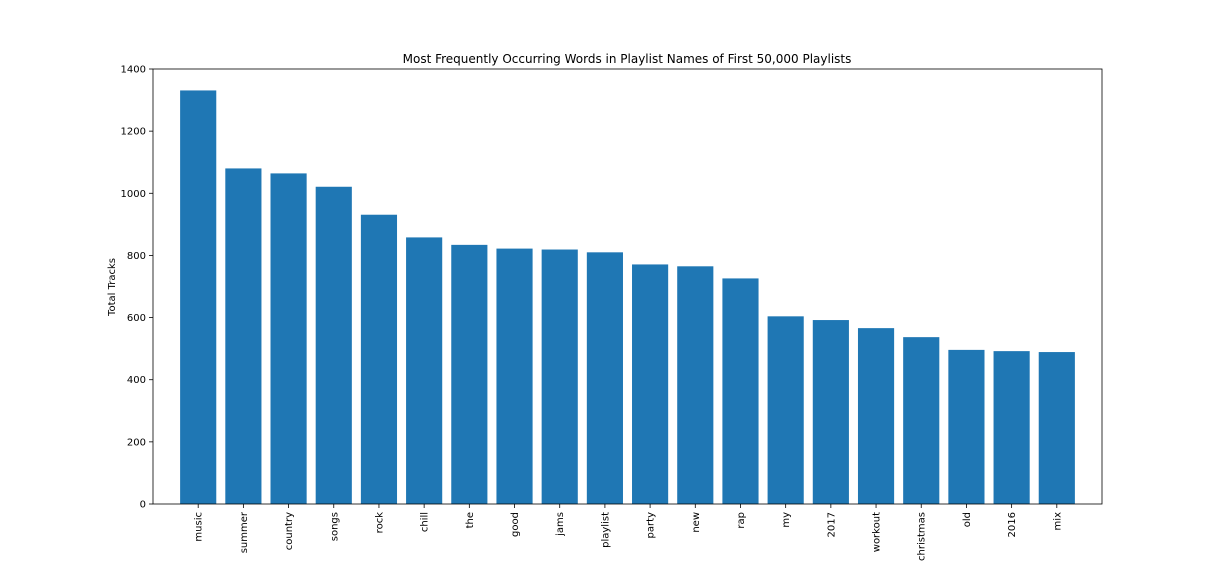 This screenshot has width=1224, height=580. I want to click on bar-my, so click(785, 410).